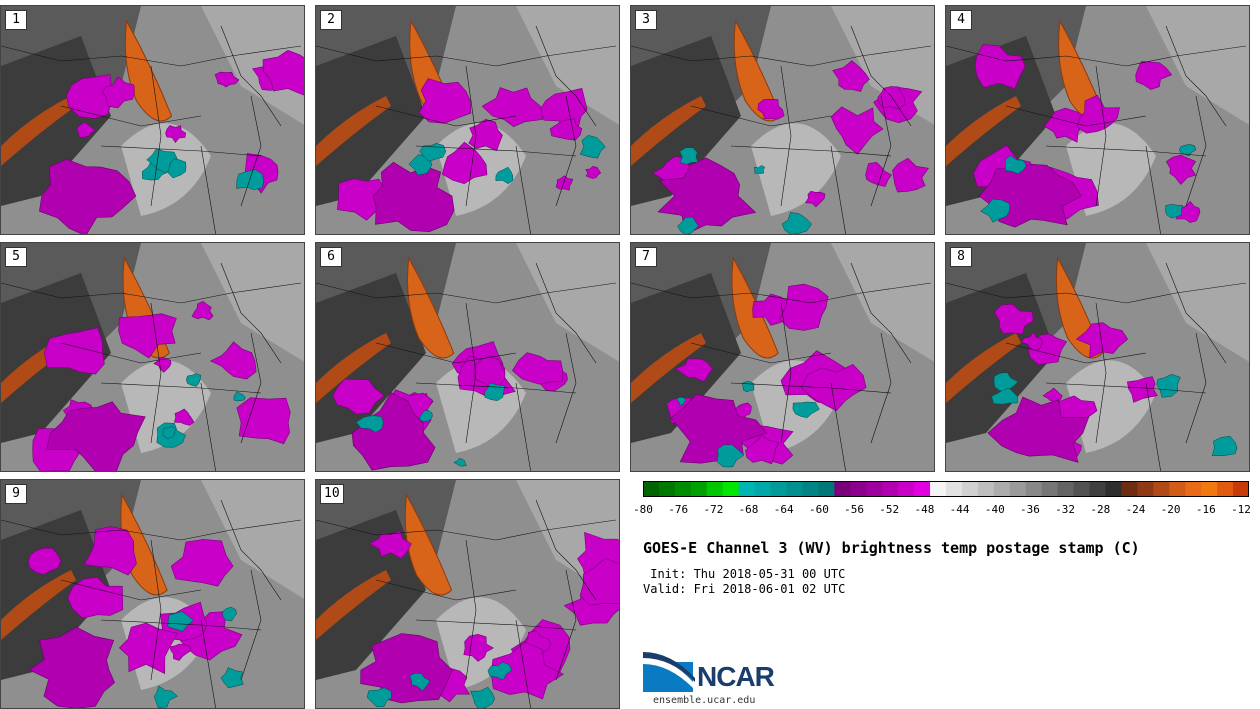 The width and height of the screenshot is (1260, 709). I want to click on postage-stamp-panel: 9, so click(152, 594).